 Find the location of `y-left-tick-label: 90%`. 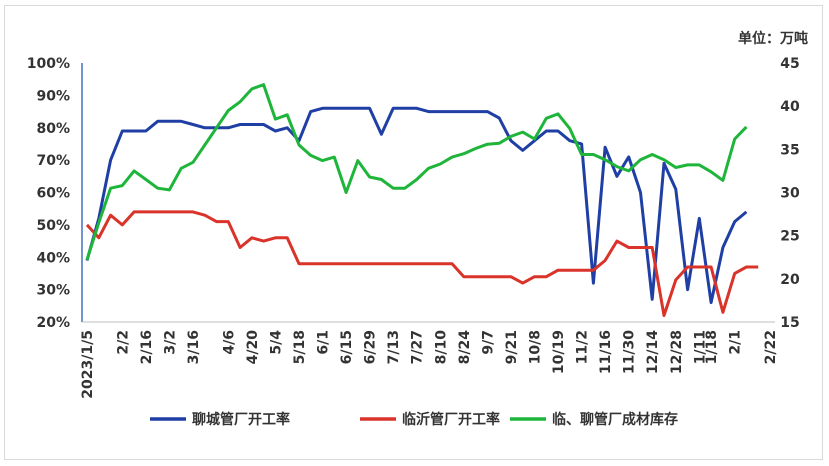

y-left-tick-label: 90% is located at coordinates (53, 96).